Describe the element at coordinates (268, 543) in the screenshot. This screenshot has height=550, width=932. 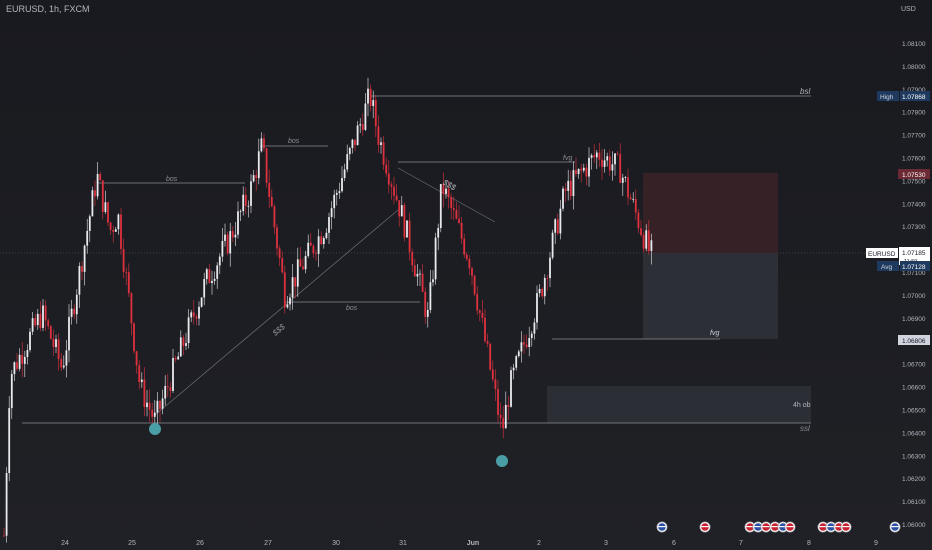
I see `time-tick-label: 27` at that location.